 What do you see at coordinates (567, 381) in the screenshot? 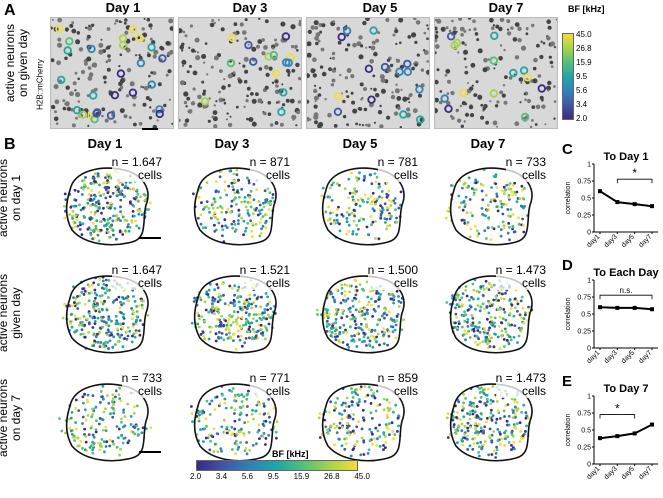
I see `panel-letter: E` at bounding box center [567, 381].